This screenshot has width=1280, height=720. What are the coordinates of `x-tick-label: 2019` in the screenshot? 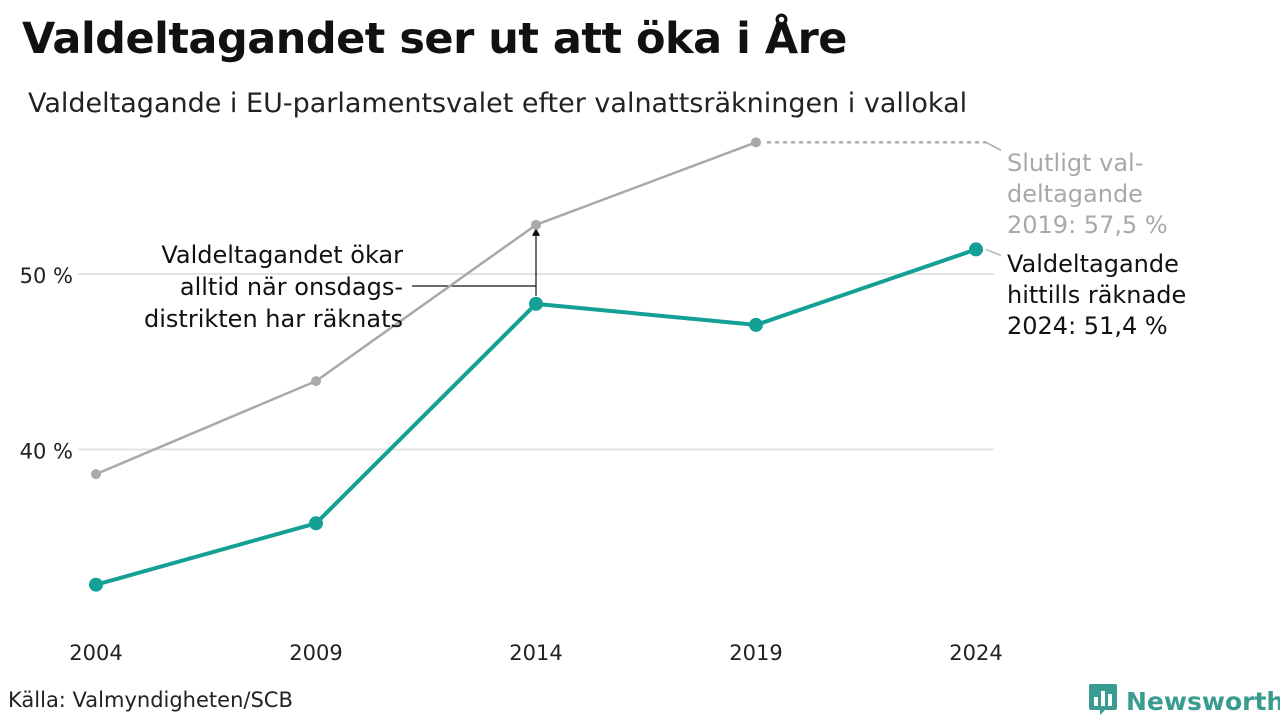 It's located at (755, 653).